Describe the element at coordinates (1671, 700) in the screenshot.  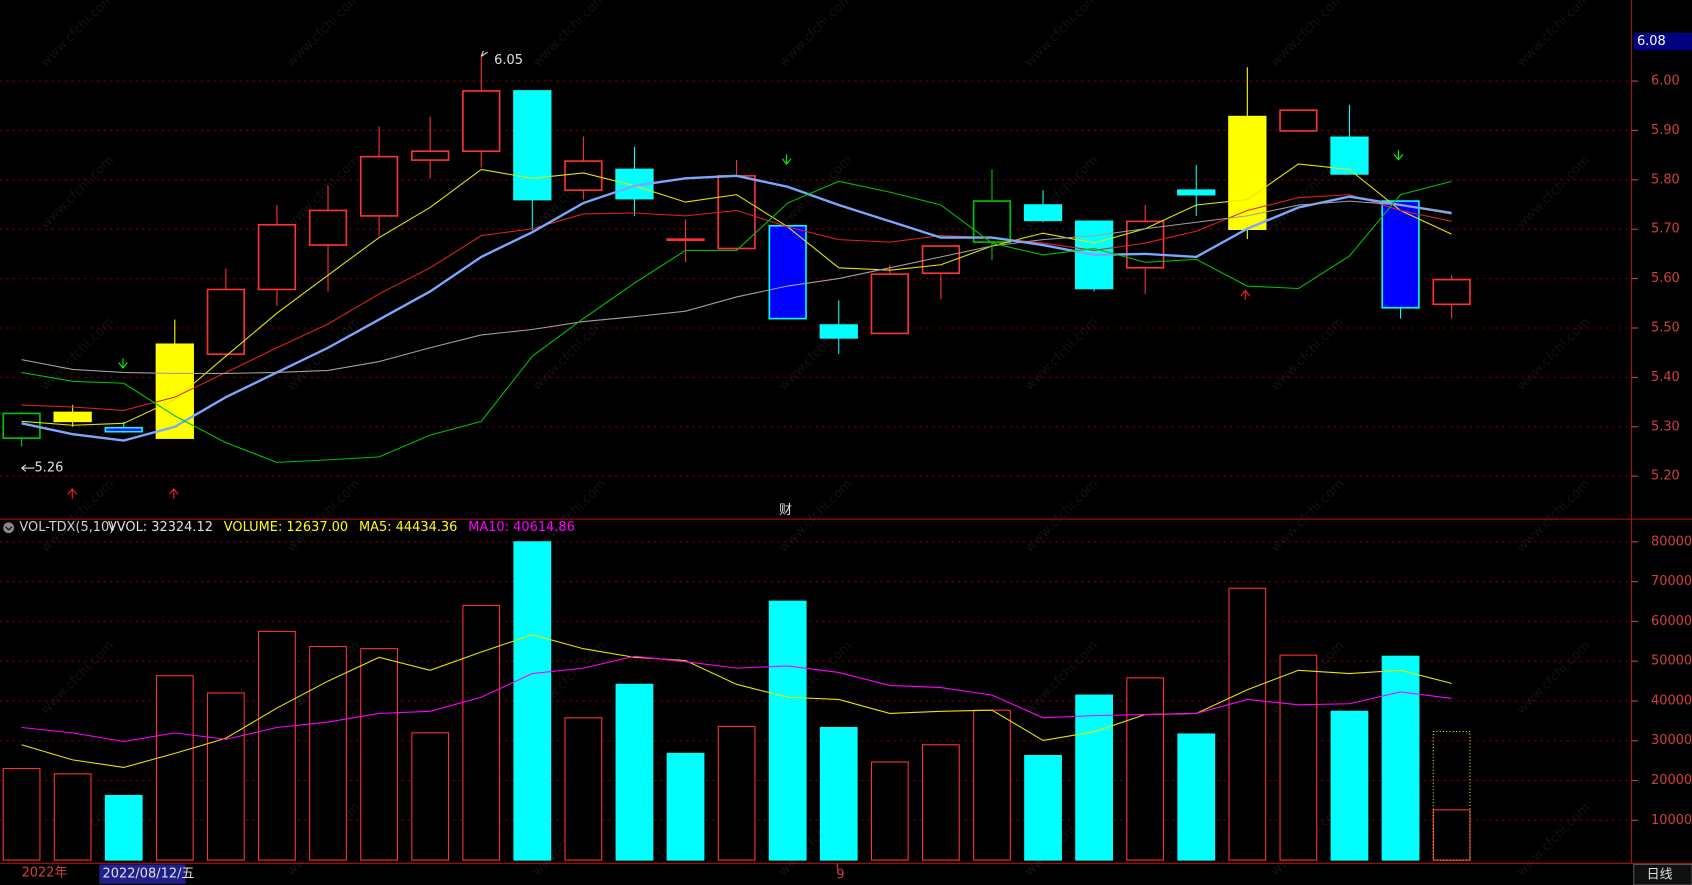
I see `y-tick-label: 40000` at that location.